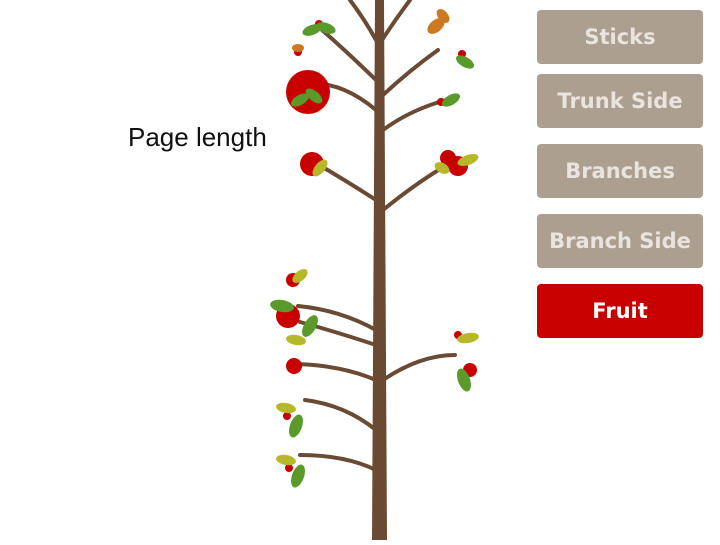 This screenshot has height=545, width=720. Describe the element at coordinates (620, 101) in the screenshot. I see `trunk-side-button: Trunk Side` at that location.